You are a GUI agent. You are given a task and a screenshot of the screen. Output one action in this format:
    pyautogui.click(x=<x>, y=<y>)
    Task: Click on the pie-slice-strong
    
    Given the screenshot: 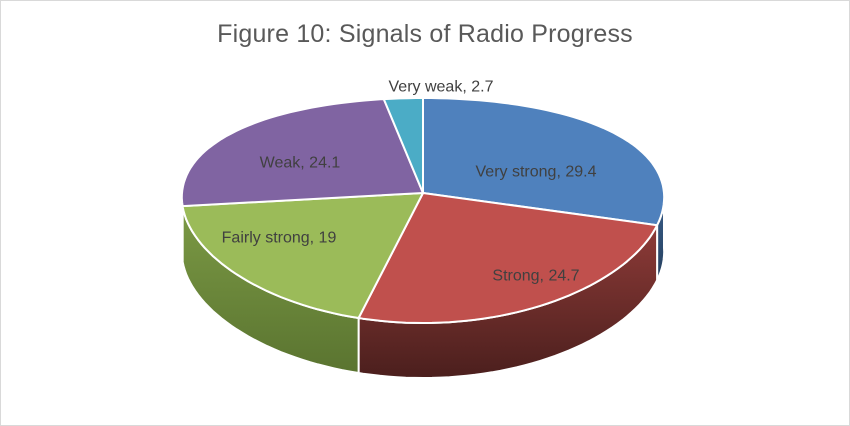 What is the action you would take?
    pyautogui.click(x=508, y=258)
    